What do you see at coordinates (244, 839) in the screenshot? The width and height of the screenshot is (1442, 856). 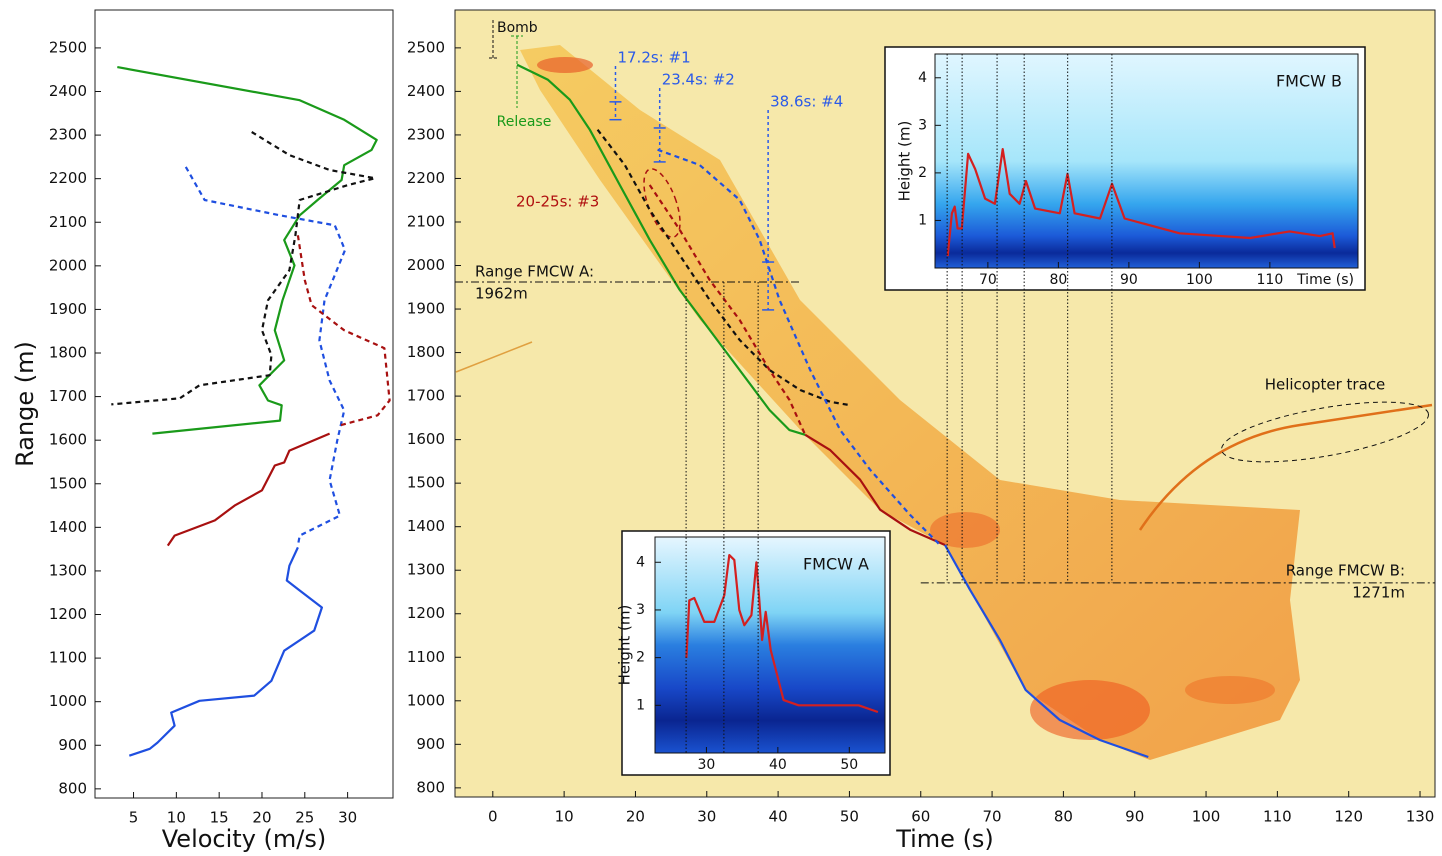 I see `x-axis-label: Velocity (m/s)` at bounding box center [244, 839].